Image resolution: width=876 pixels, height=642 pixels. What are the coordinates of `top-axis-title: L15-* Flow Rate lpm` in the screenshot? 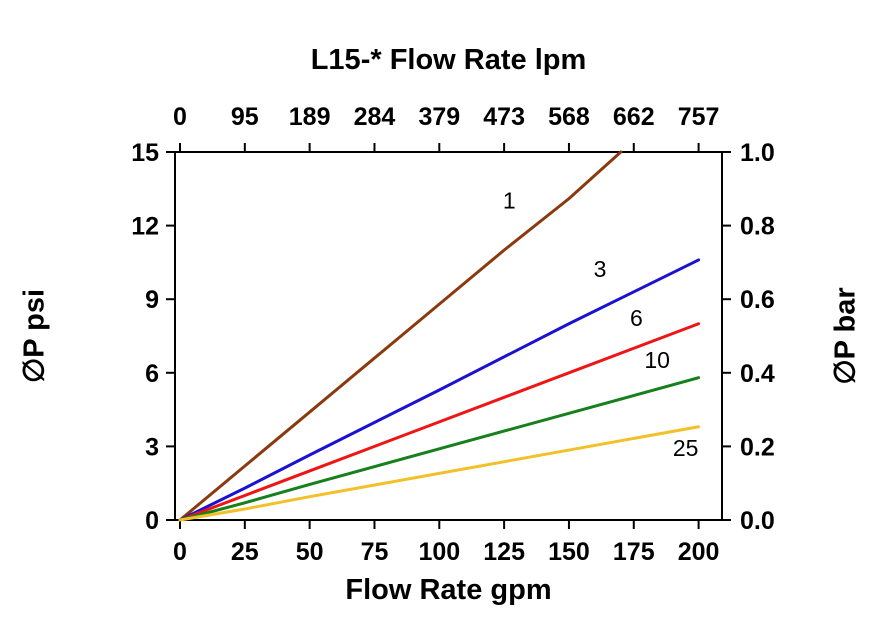 It's located at (448, 60).